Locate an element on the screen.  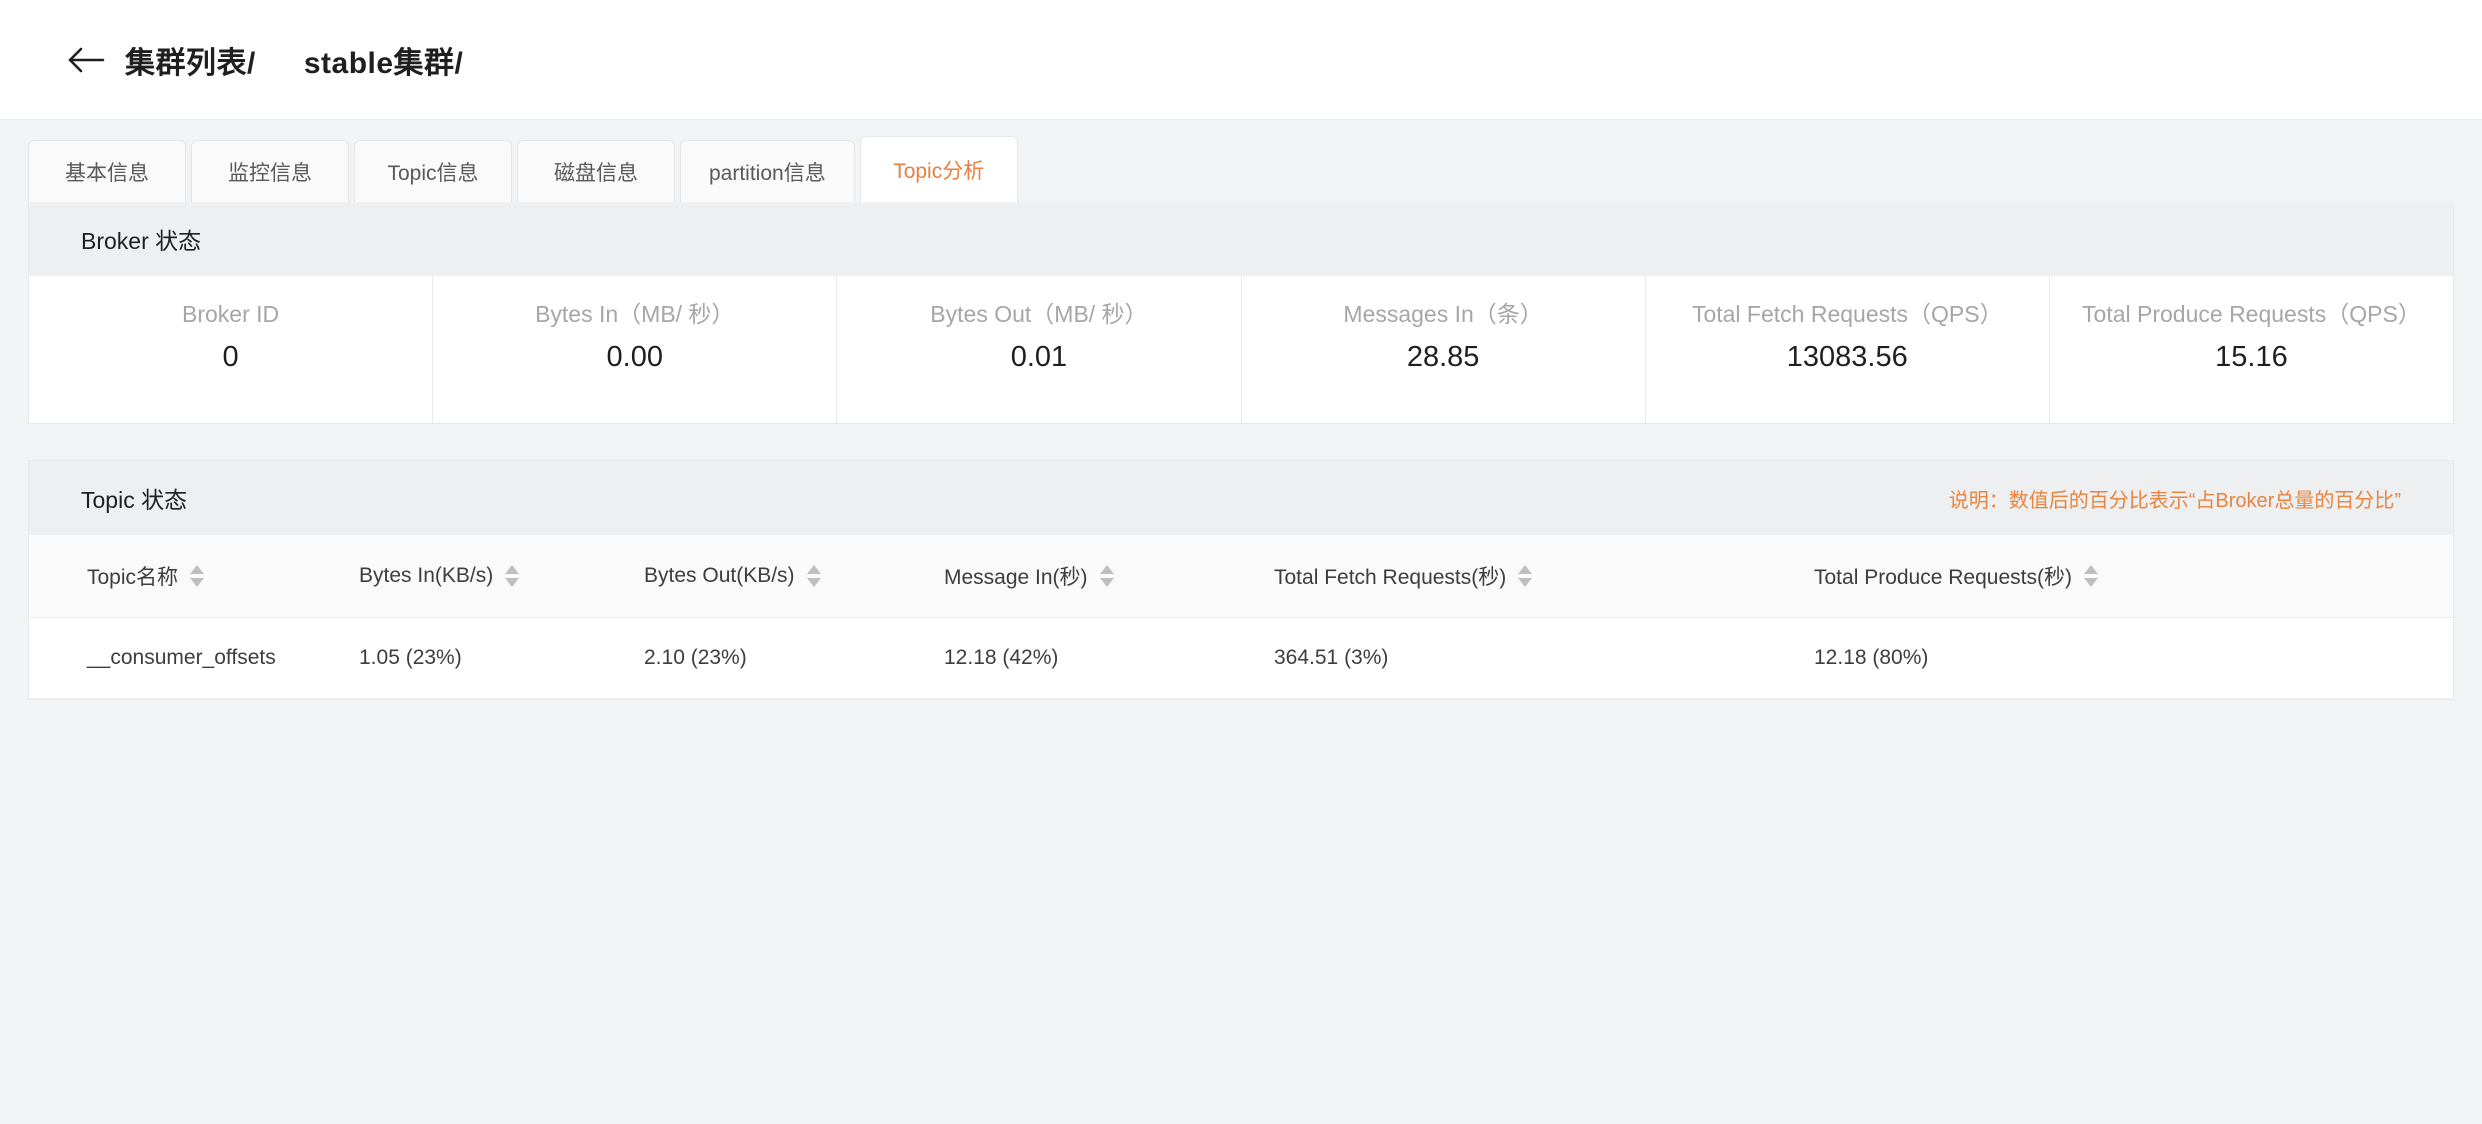
stat-value: 15.16 is located at coordinates (2251, 356).